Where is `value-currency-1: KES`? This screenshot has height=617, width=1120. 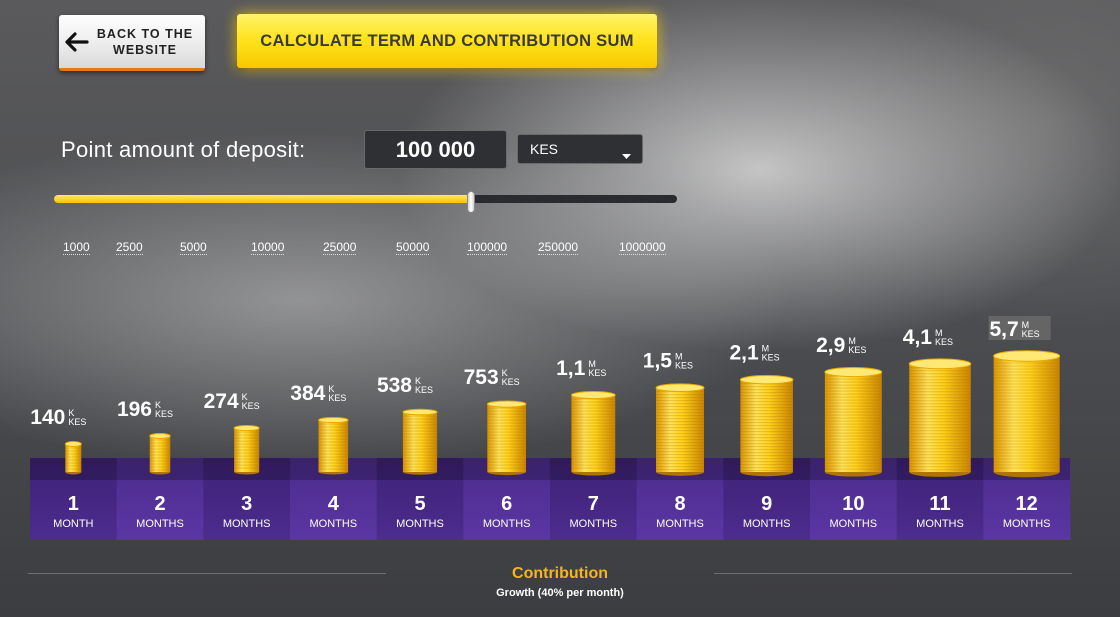 value-currency-1: KES is located at coordinates (77, 422).